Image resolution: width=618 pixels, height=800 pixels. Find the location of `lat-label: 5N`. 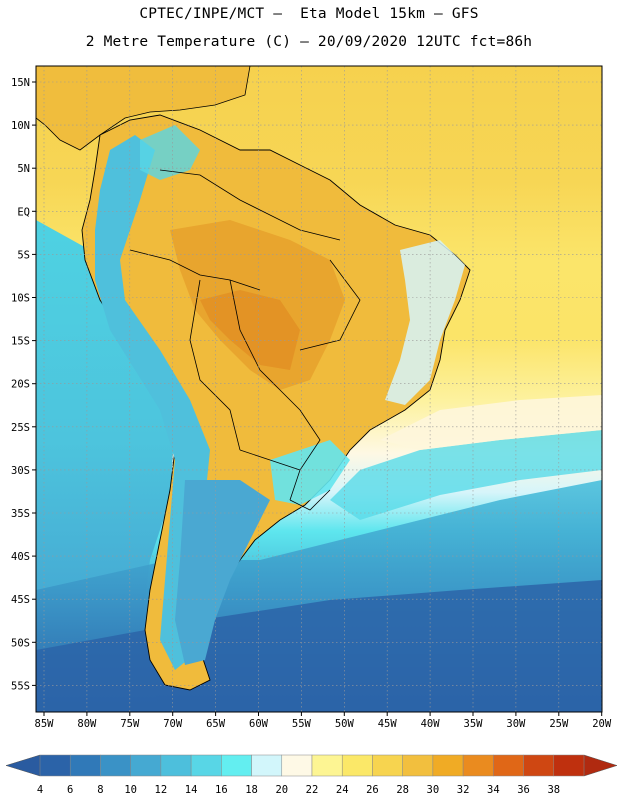

lat-label: 5N is located at coordinates (23, 169).